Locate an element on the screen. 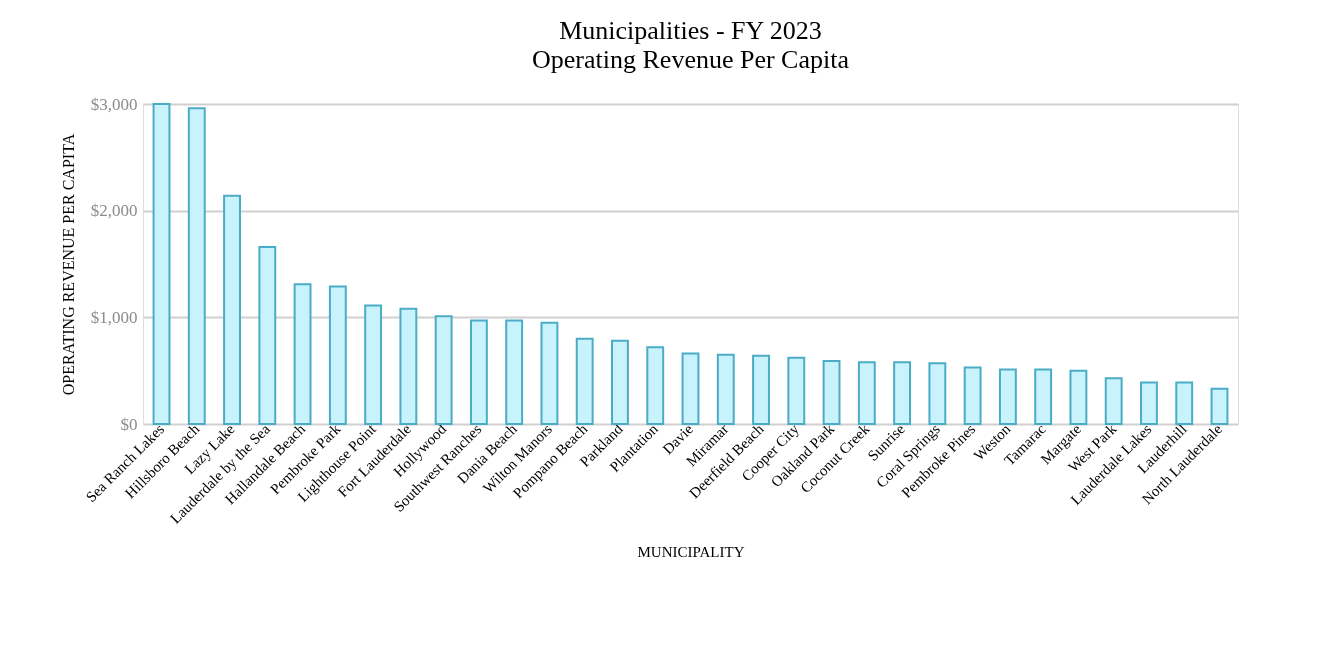 This screenshot has width=1317, height=660. y-tick-label: $1,000 is located at coordinates (114, 317).